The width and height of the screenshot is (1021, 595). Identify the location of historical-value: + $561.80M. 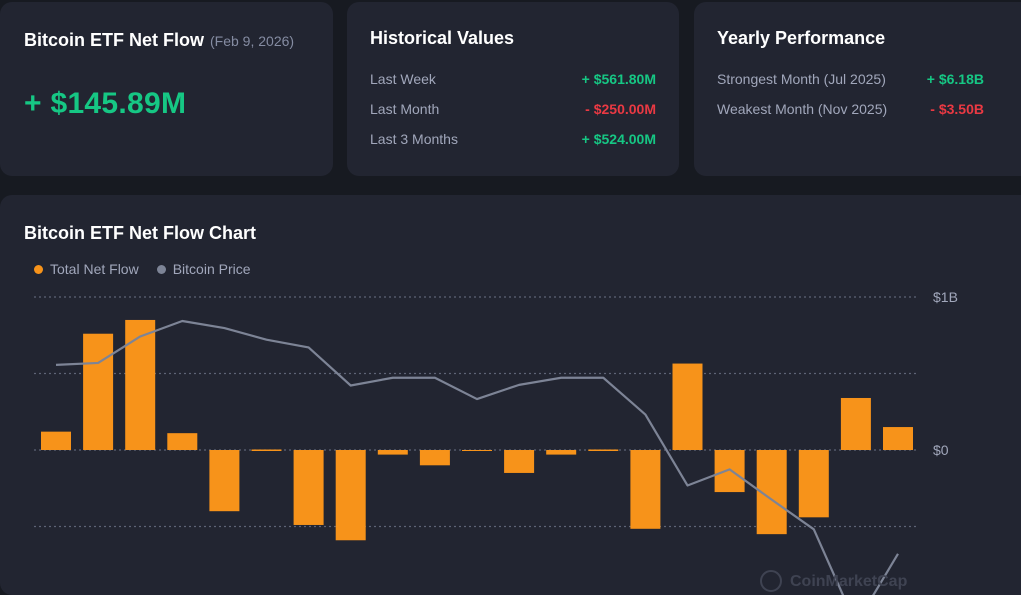
(618, 79).